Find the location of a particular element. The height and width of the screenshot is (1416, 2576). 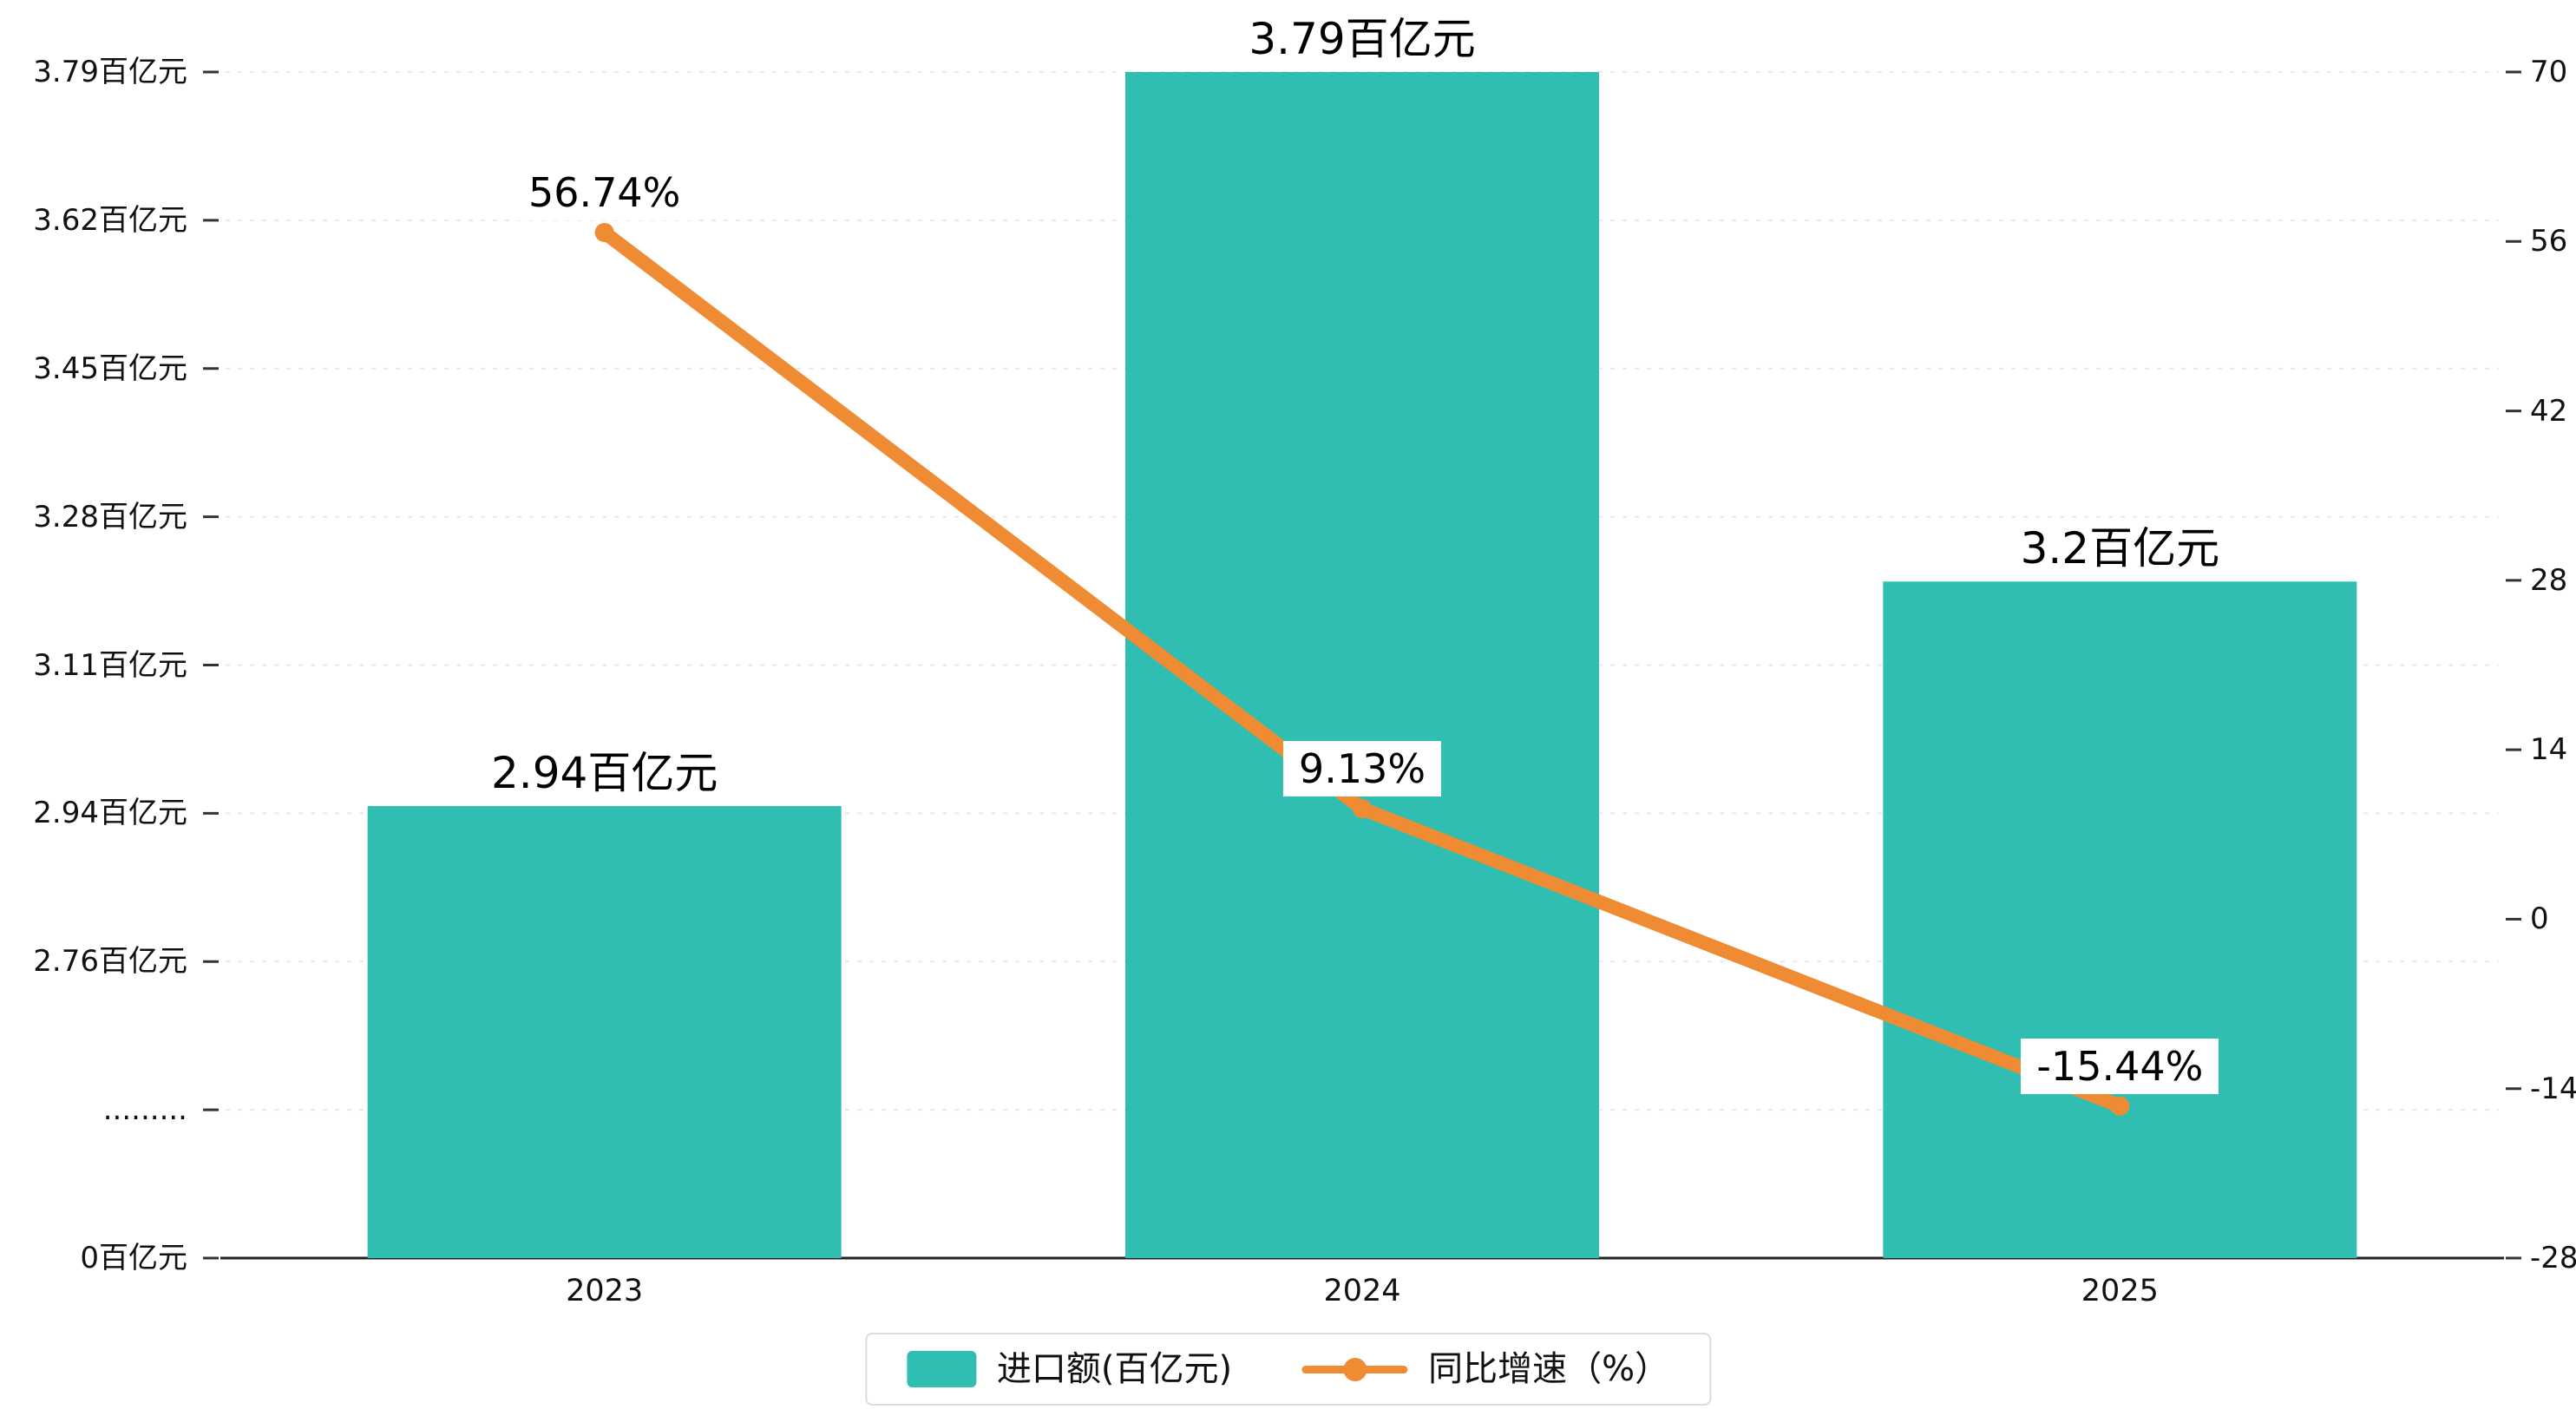

legend-item-imports: 进口额(百亿元) is located at coordinates (1069, 1369).